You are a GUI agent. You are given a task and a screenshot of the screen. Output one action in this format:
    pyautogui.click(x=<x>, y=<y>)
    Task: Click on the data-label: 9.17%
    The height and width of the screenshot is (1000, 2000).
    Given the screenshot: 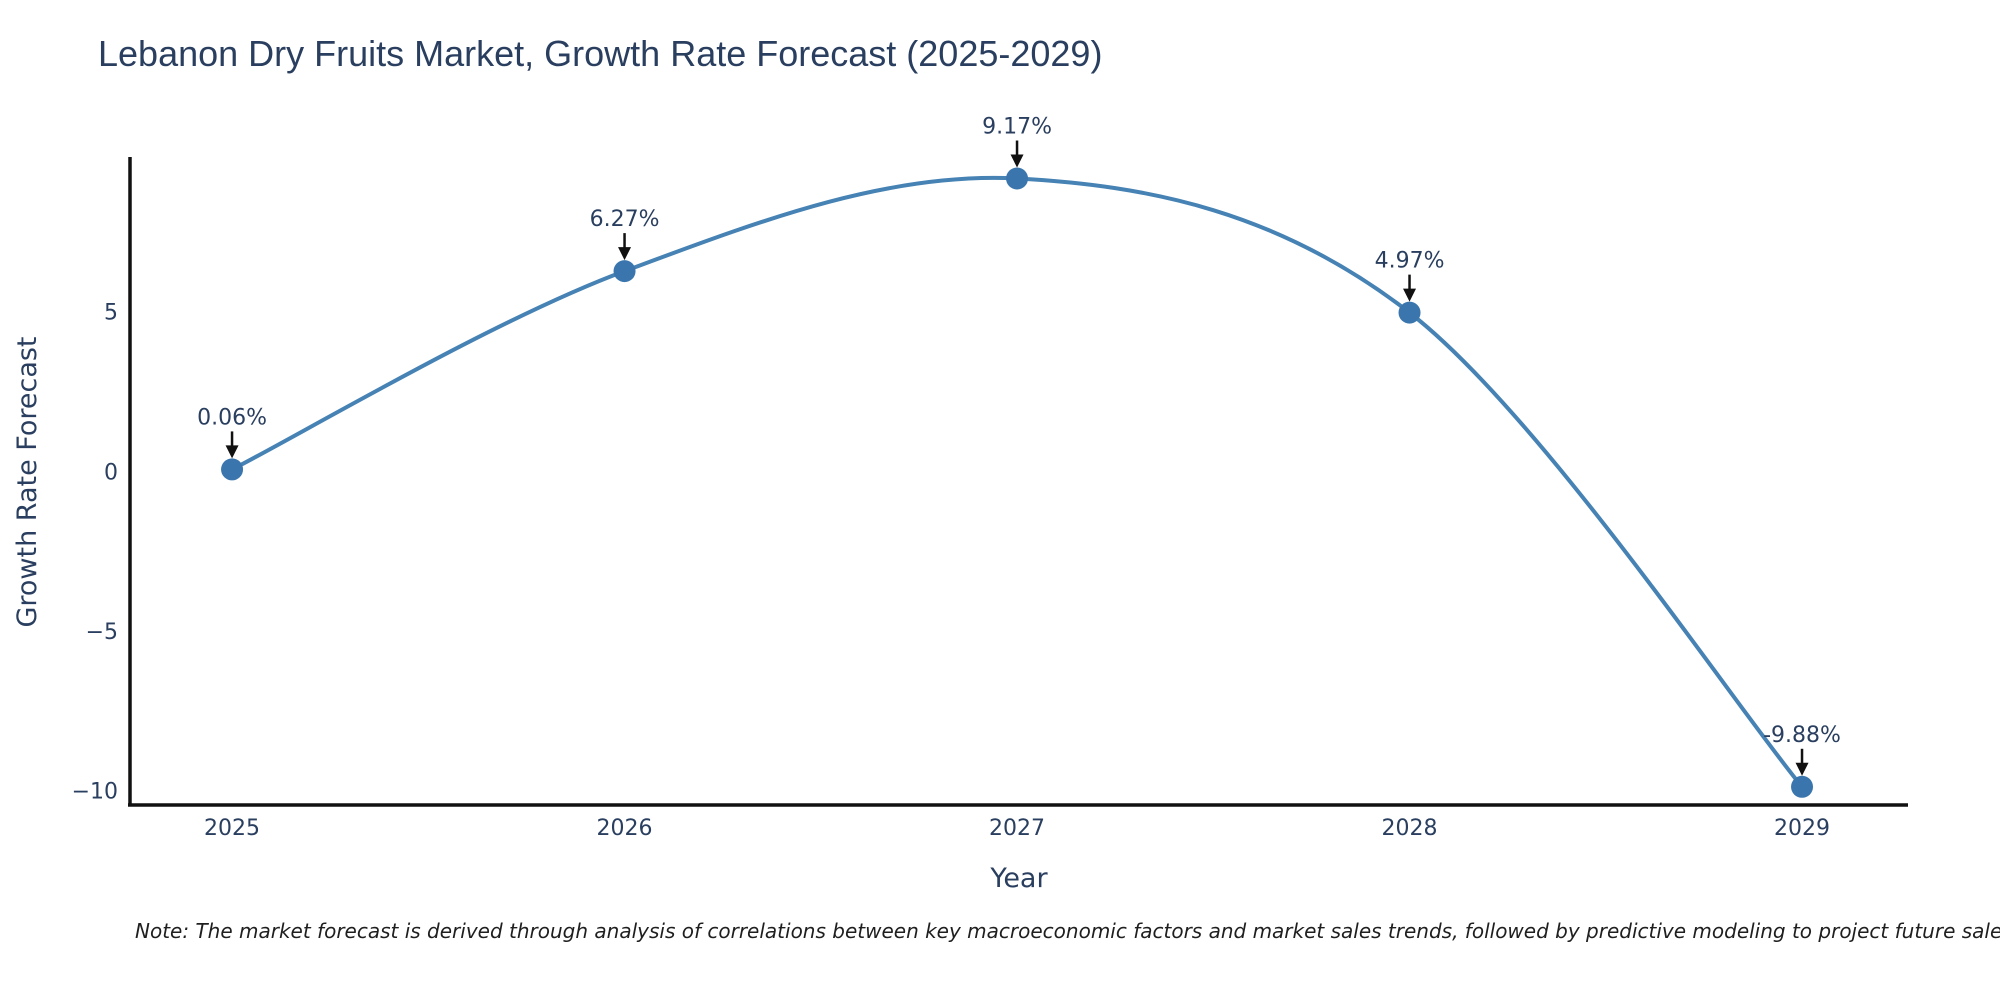 What is the action you would take?
    pyautogui.click(x=1017, y=127)
    